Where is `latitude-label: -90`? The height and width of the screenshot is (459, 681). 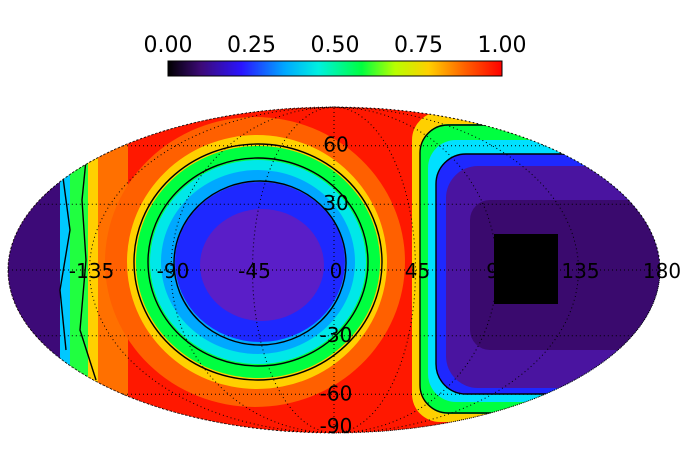 latitude-label: -90 is located at coordinates (336, 426).